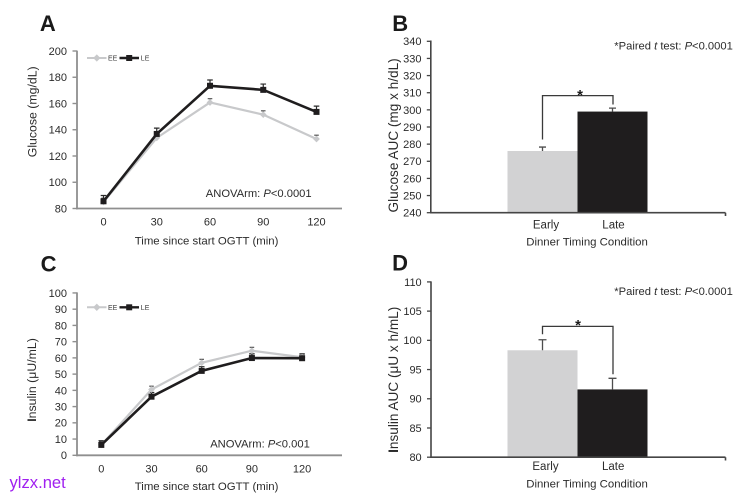 Image resolution: width=755 pixels, height=502 pixels. Describe the element at coordinates (32, 380) in the screenshot. I see `svg-text: Insulin (μU/mL)` at that location.